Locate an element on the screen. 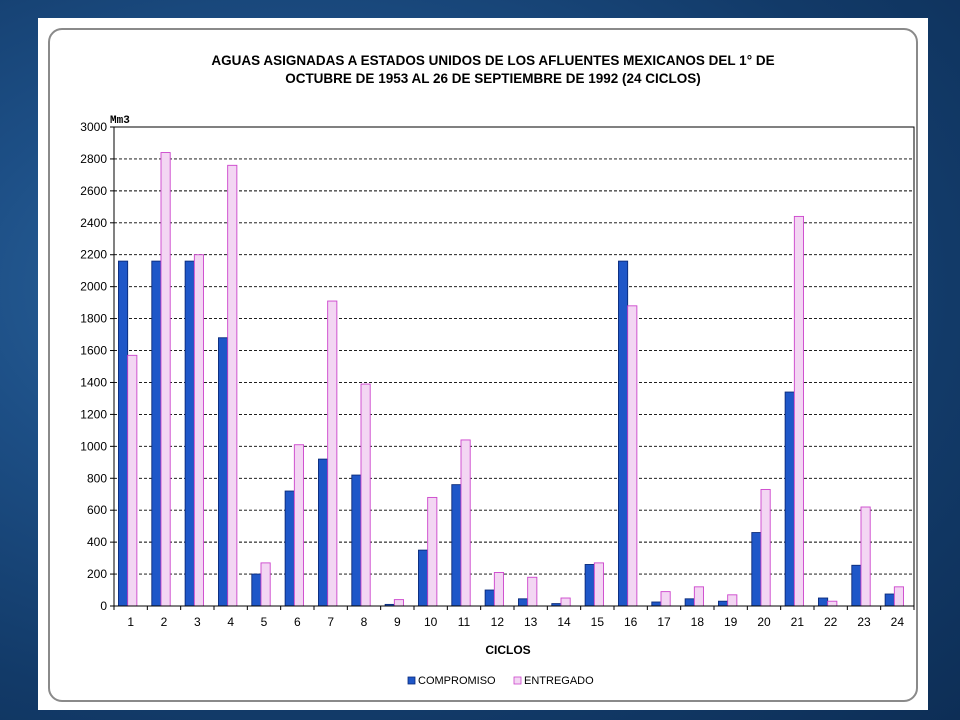  x-tick-label-10: 10 is located at coordinates (431, 622).